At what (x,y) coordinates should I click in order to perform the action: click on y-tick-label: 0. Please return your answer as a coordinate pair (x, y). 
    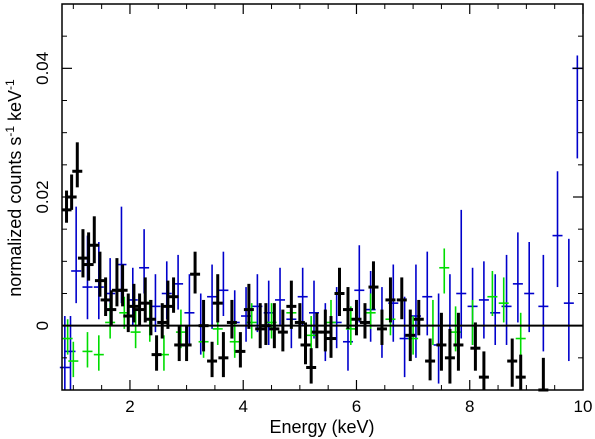
    Looking at the image, I should click on (42, 325).